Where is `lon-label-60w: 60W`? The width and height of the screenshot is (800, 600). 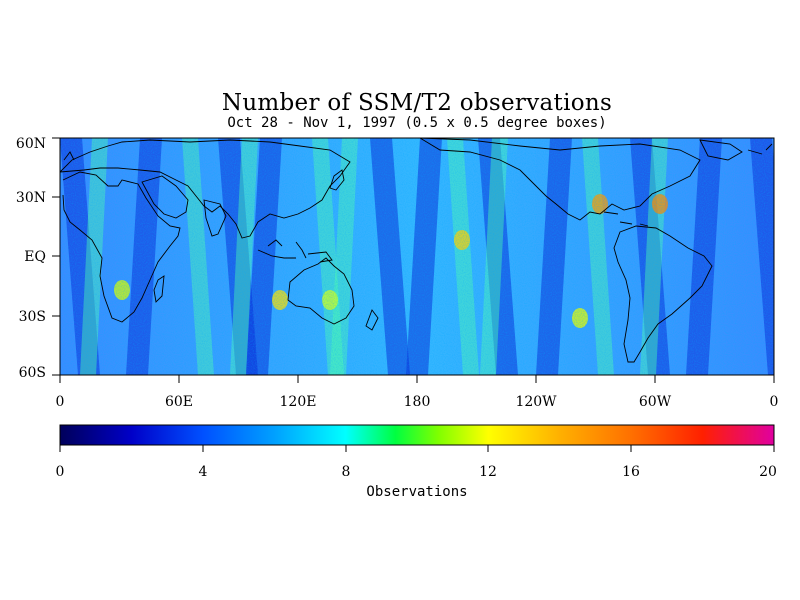 lon-label-60w: 60W is located at coordinates (655, 402).